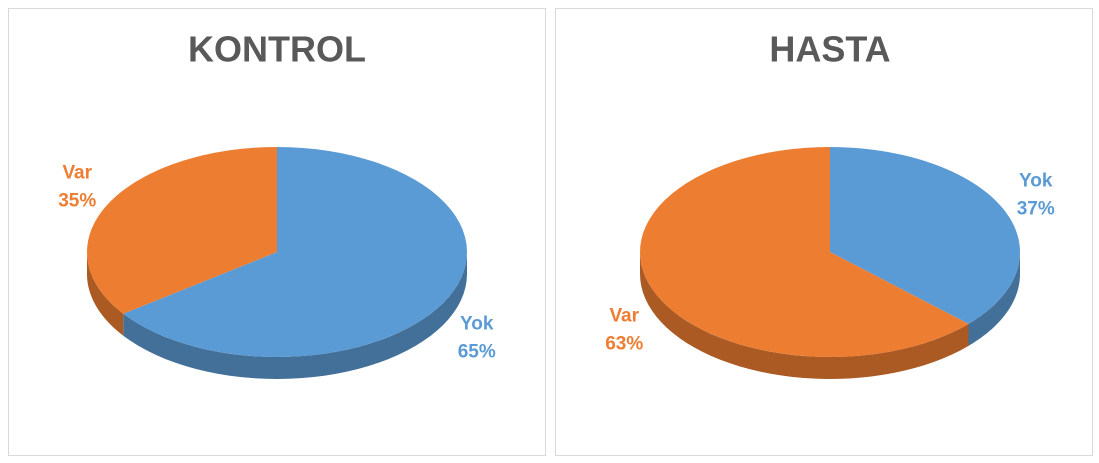 The height and width of the screenshot is (463, 1099). I want to click on data-label-value: 65%, so click(477, 351).